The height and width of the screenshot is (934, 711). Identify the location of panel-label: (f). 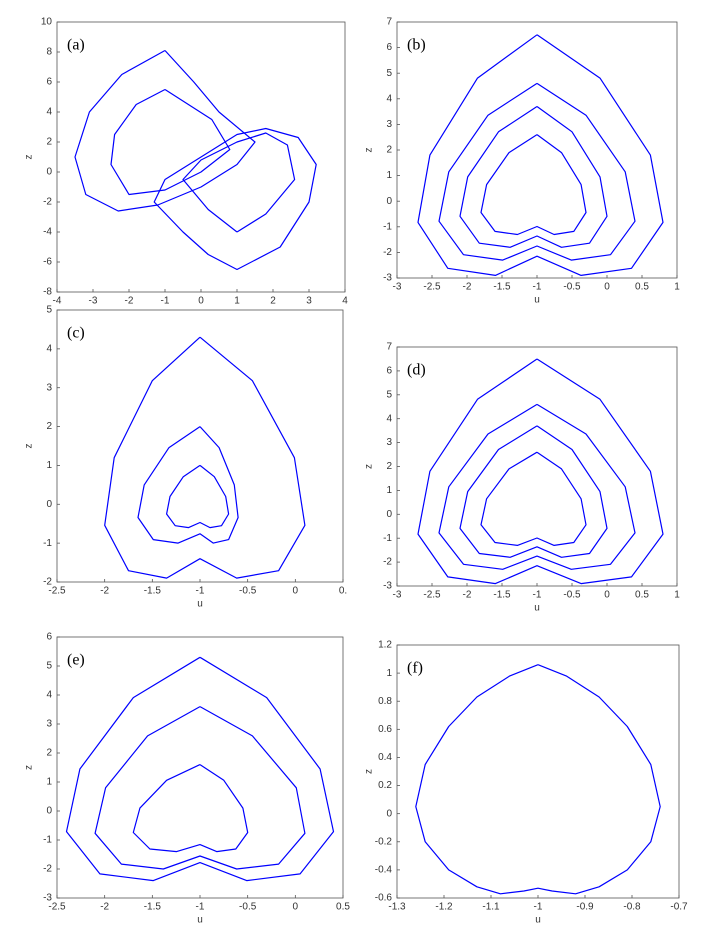
(415, 668).